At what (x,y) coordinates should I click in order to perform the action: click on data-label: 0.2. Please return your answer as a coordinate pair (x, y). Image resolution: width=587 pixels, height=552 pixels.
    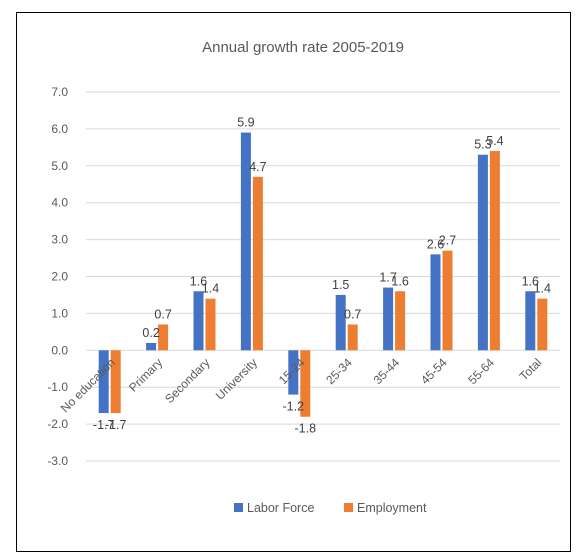
    Looking at the image, I should click on (150, 333).